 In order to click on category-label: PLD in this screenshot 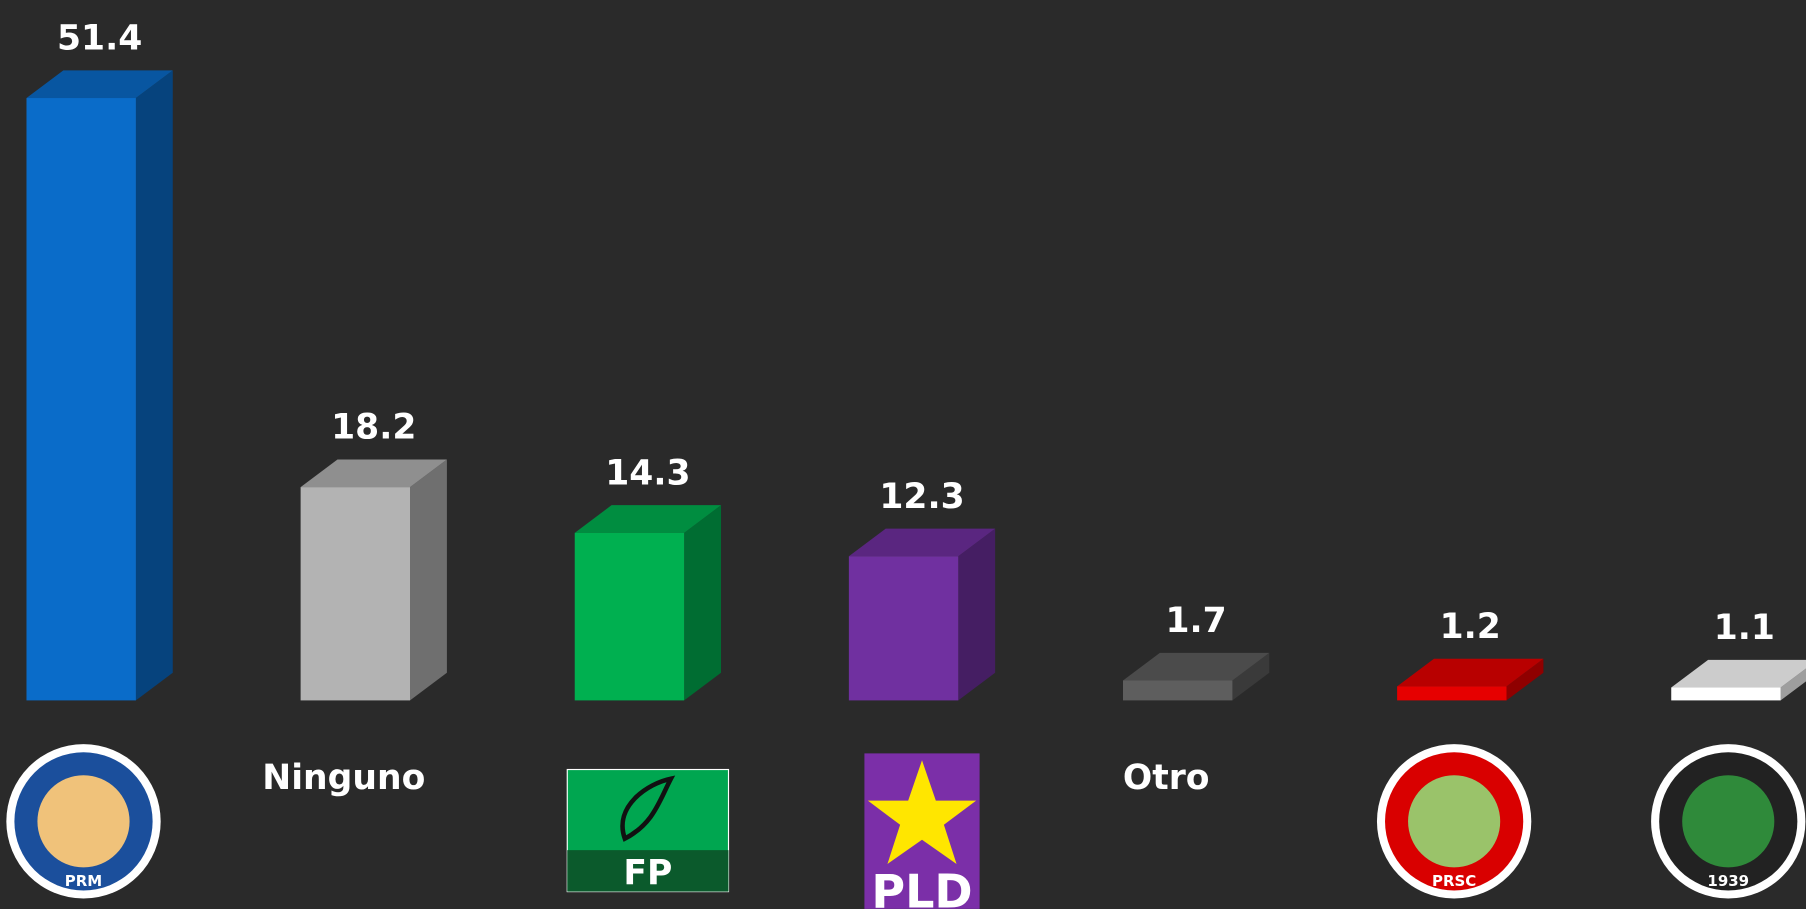, I will do `click(921, 887)`.